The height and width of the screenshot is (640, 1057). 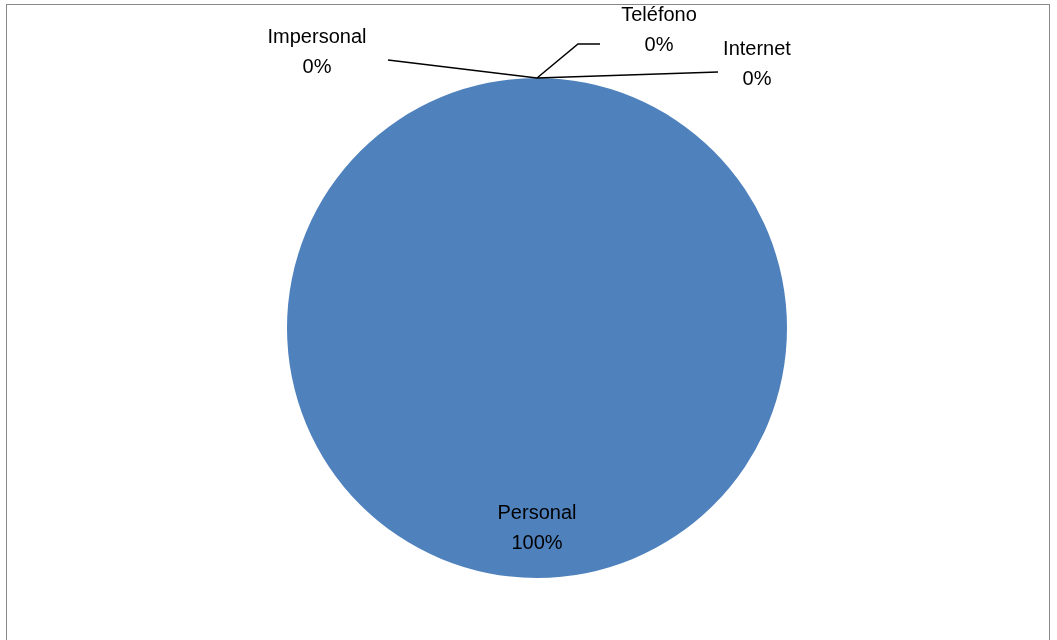 I want to click on slice-label: Personal, so click(x=537, y=511).